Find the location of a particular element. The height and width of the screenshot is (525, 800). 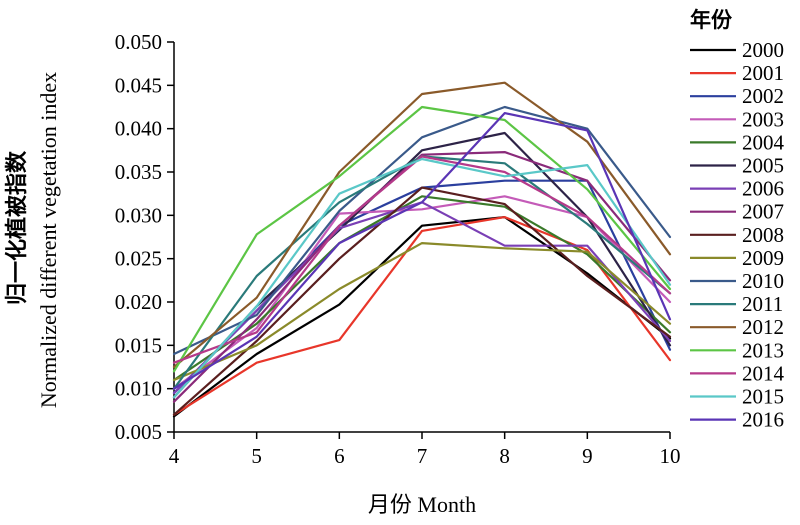

y-axis-title-en: Normalized different vegetation index is located at coordinates (48, 240).